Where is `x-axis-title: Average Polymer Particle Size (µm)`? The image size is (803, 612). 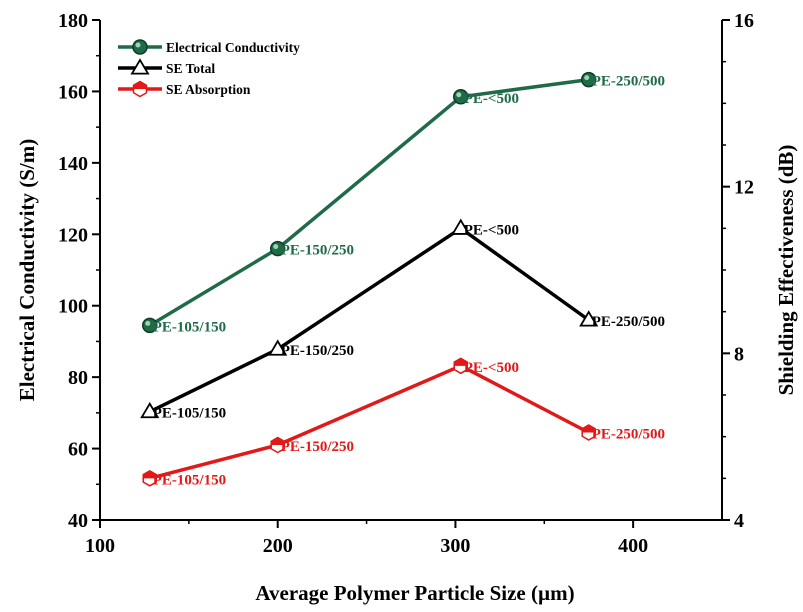 x-axis-title: Average Polymer Particle Size (µm) is located at coordinates (414, 593).